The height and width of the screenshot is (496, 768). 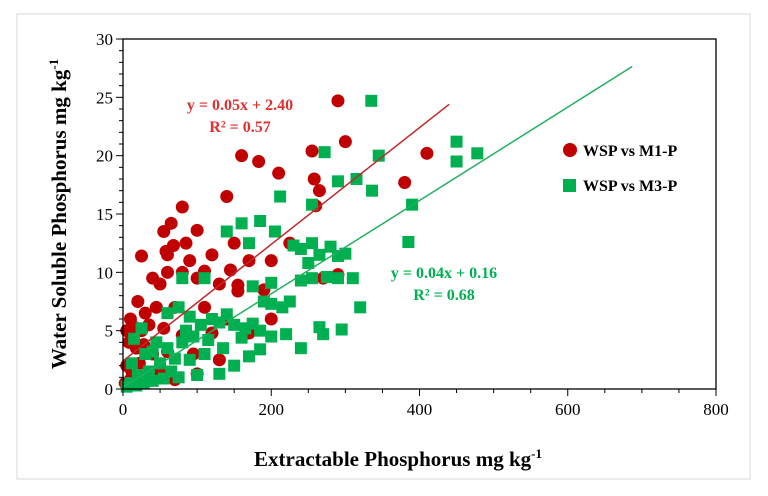 What do you see at coordinates (569, 185) in the screenshot?
I see `legend-marker-m3` at bounding box center [569, 185].